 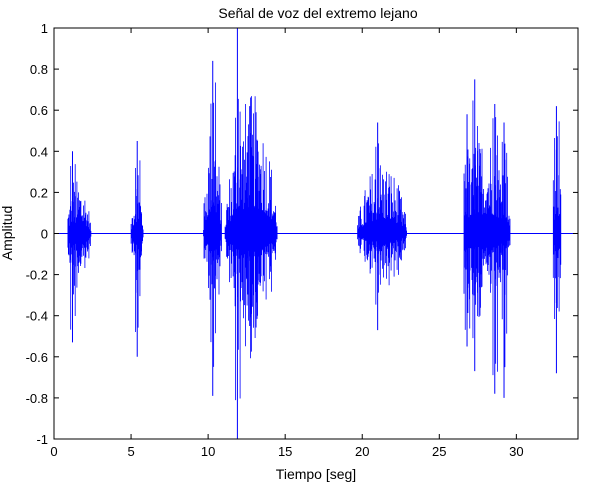 What do you see at coordinates (516, 451) in the screenshot?
I see `x-tick-label: 30` at bounding box center [516, 451].